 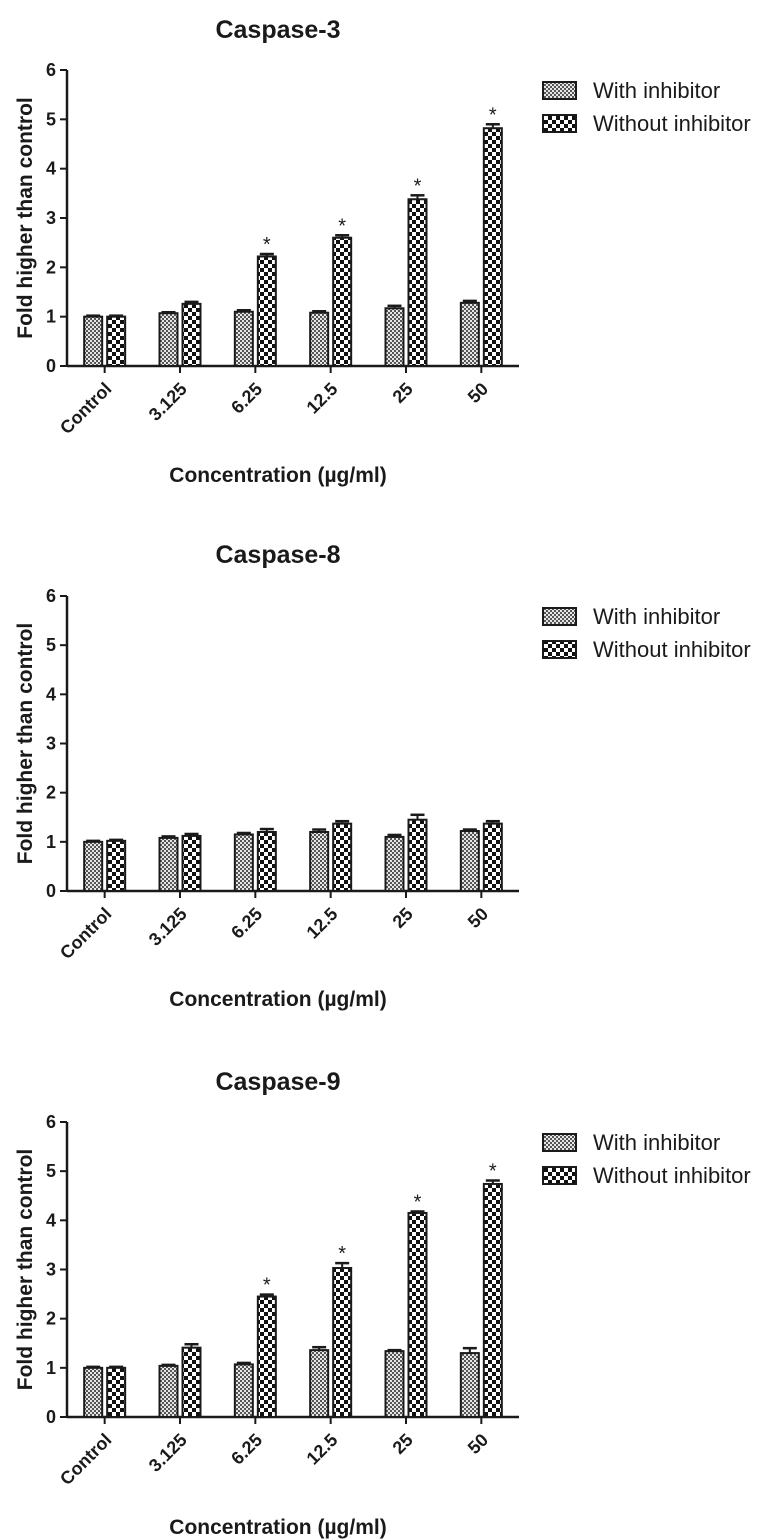 What do you see at coordinates (277, 1082) in the screenshot?
I see `chart-title: Caspase-9` at bounding box center [277, 1082].